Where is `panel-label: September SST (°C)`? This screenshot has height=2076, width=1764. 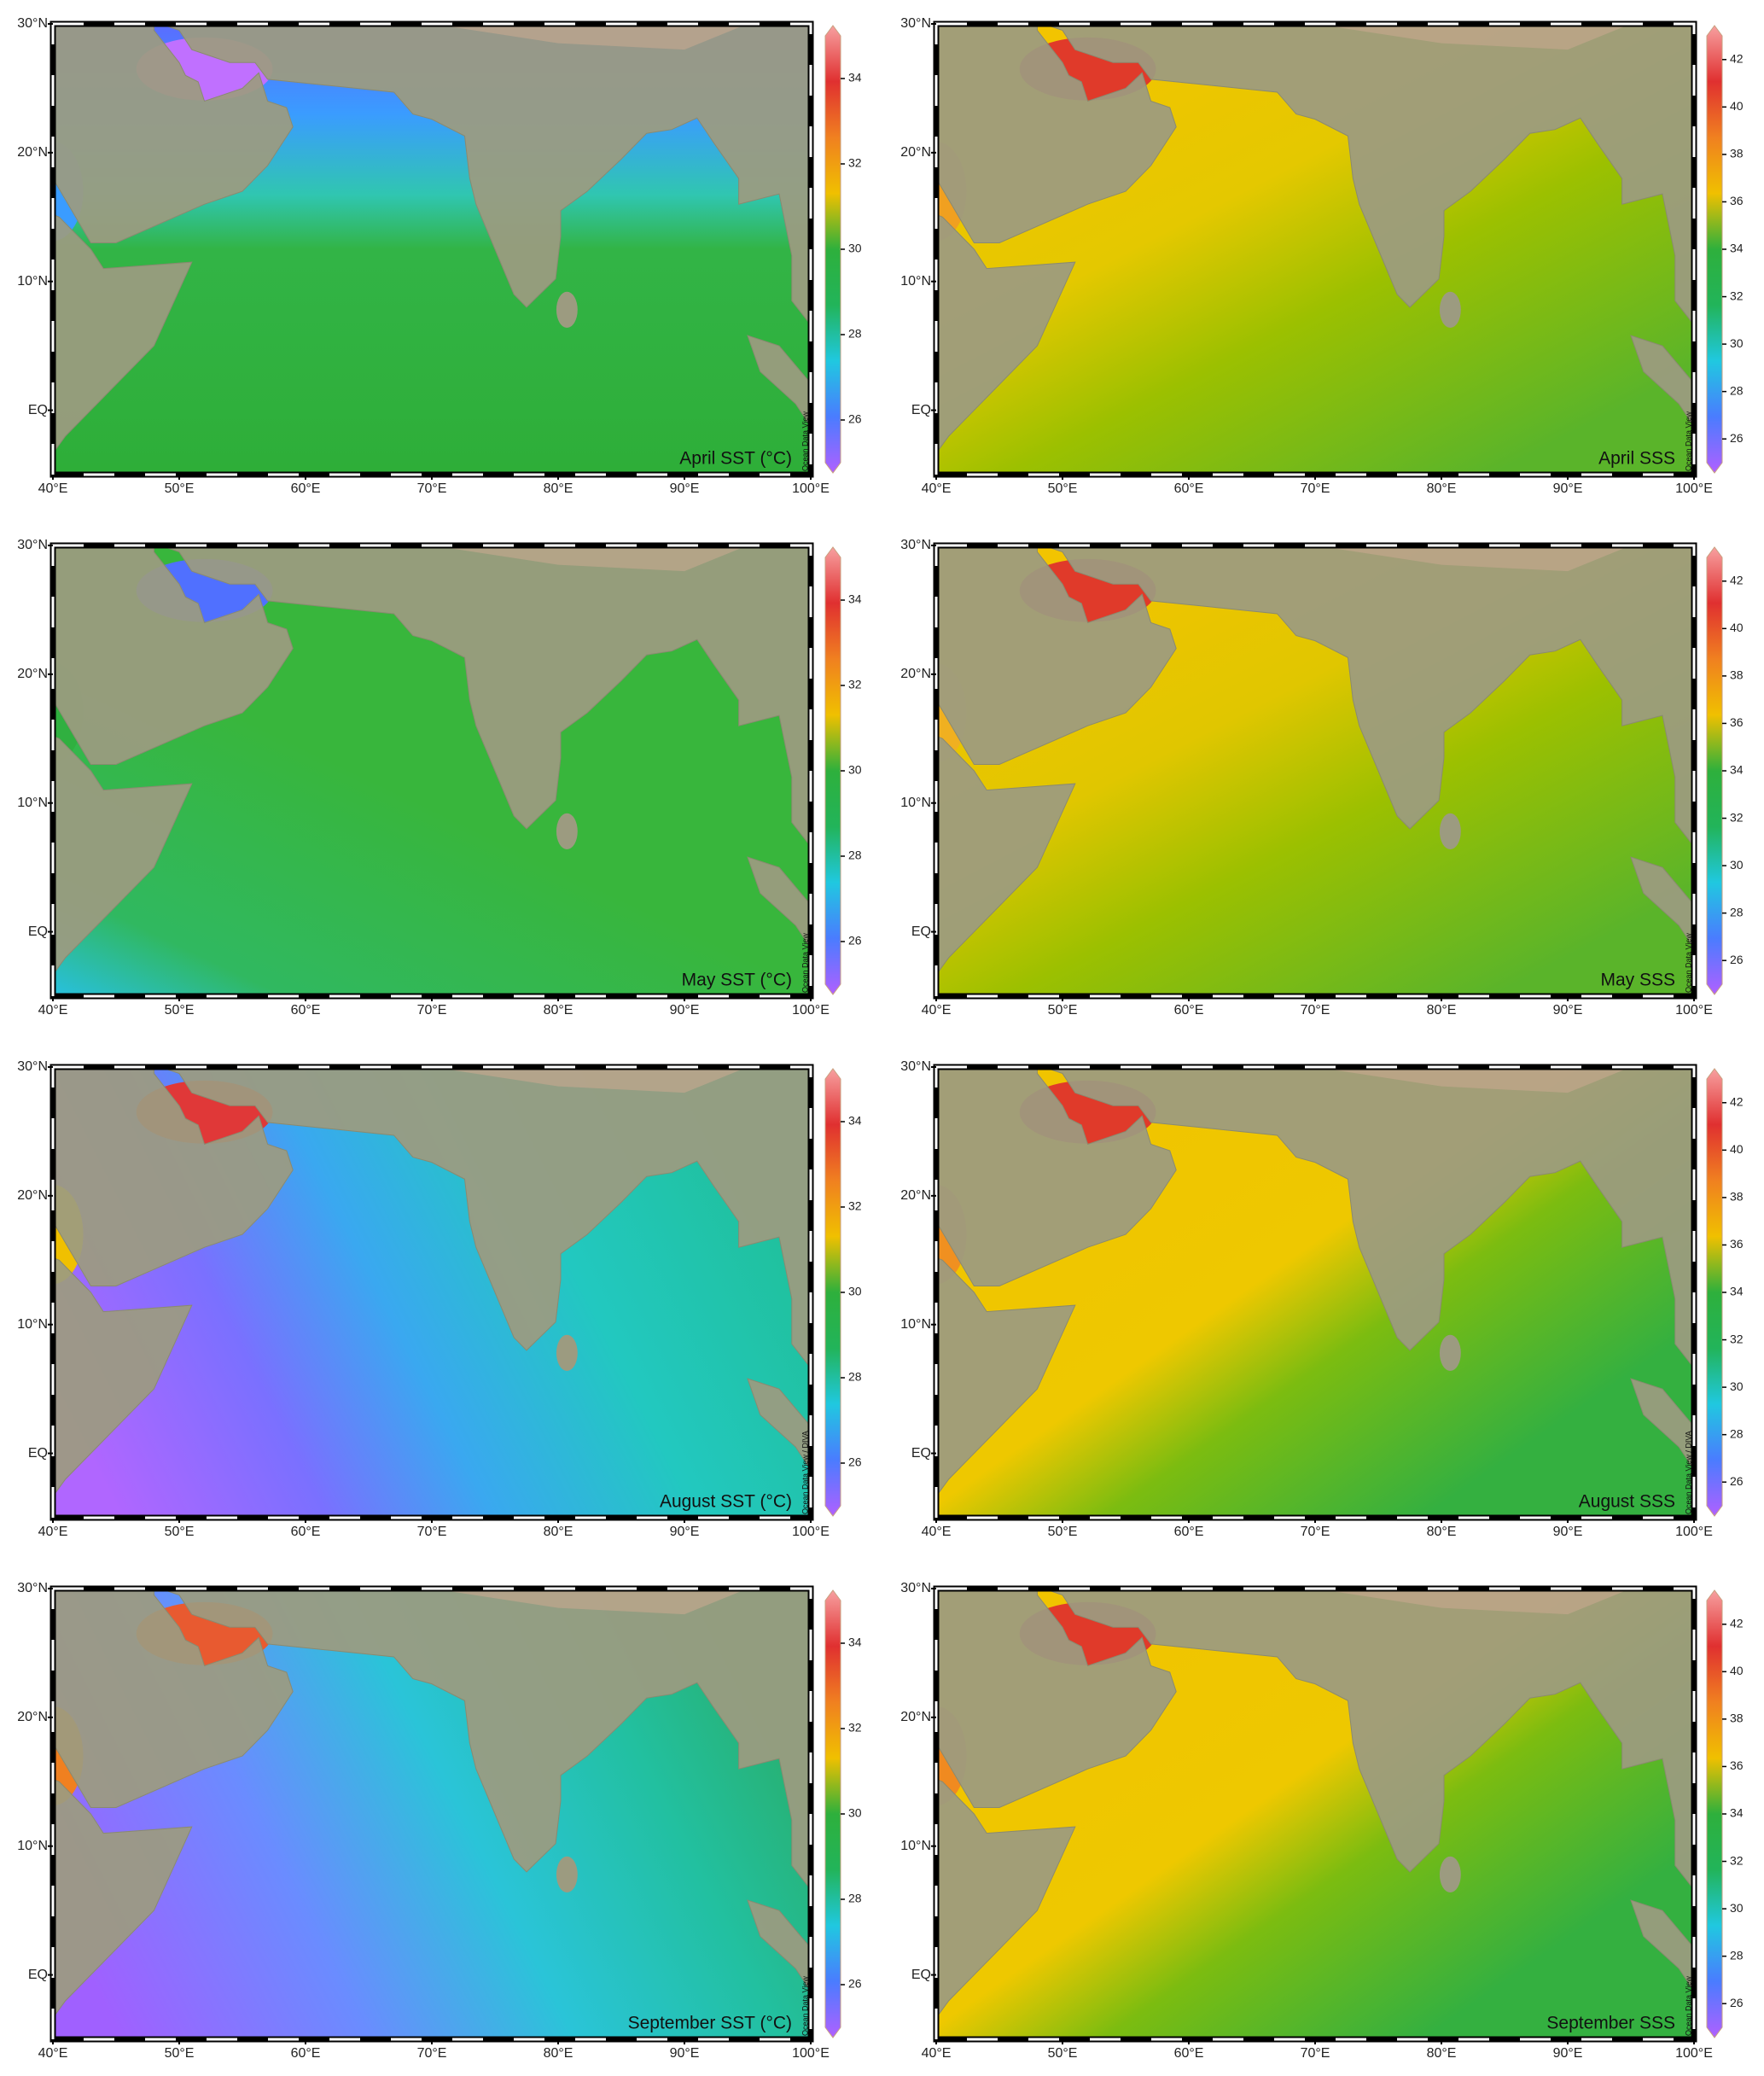
panel-label: September SST (°C) is located at coordinates (710, 2023).